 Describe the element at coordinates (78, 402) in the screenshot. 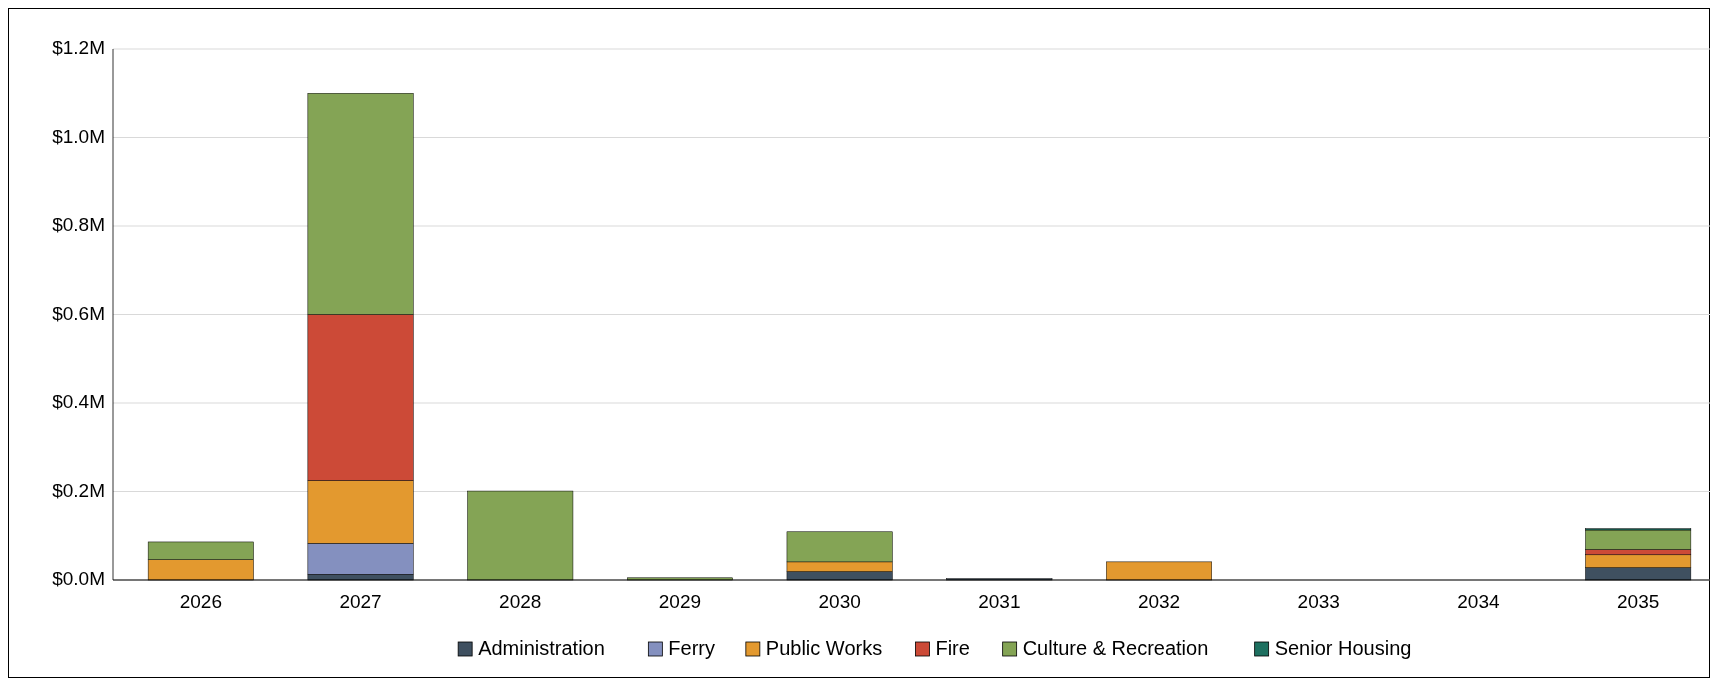

I see `y-tick-label: $0.4M` at that location.